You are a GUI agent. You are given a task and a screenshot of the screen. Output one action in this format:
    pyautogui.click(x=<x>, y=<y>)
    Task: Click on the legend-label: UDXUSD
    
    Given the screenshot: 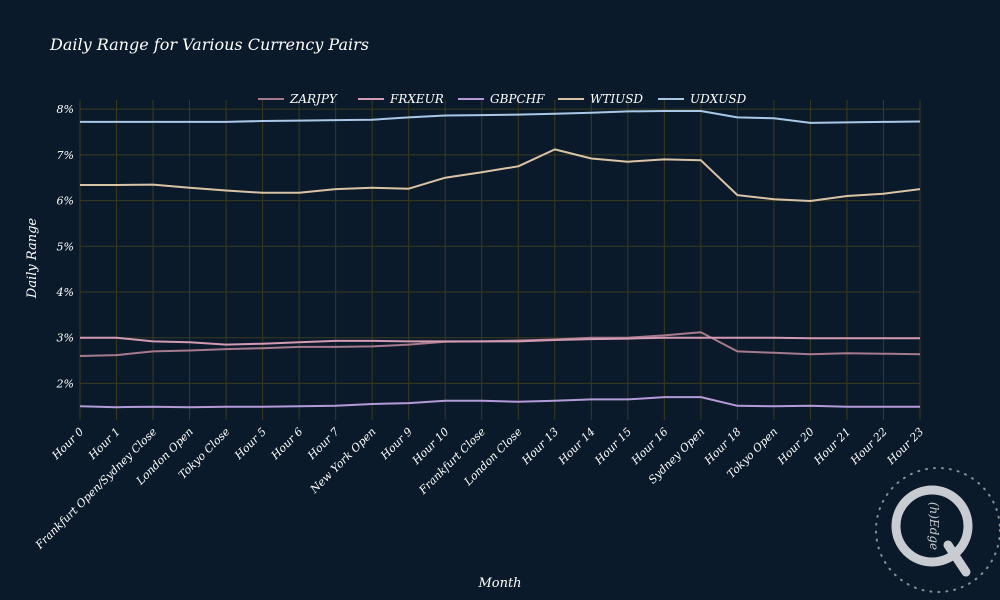 What is the action you would take?
    pyautogui.click(x=718, y=99)
    